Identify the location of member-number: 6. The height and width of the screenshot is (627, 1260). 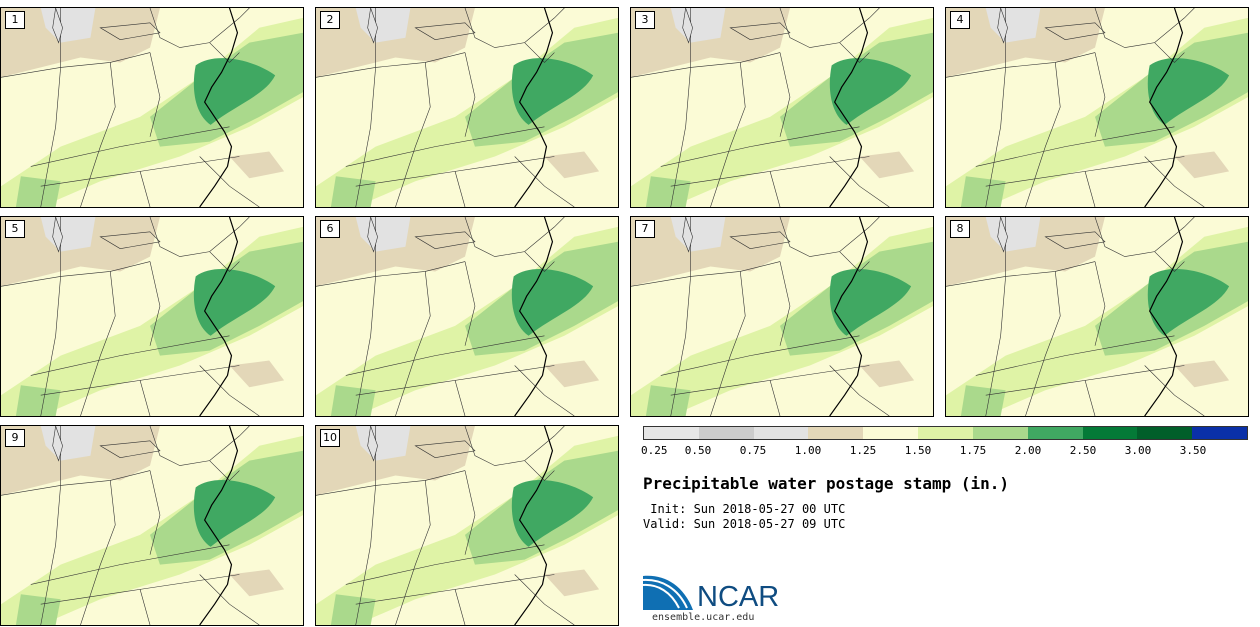
(330, 229).